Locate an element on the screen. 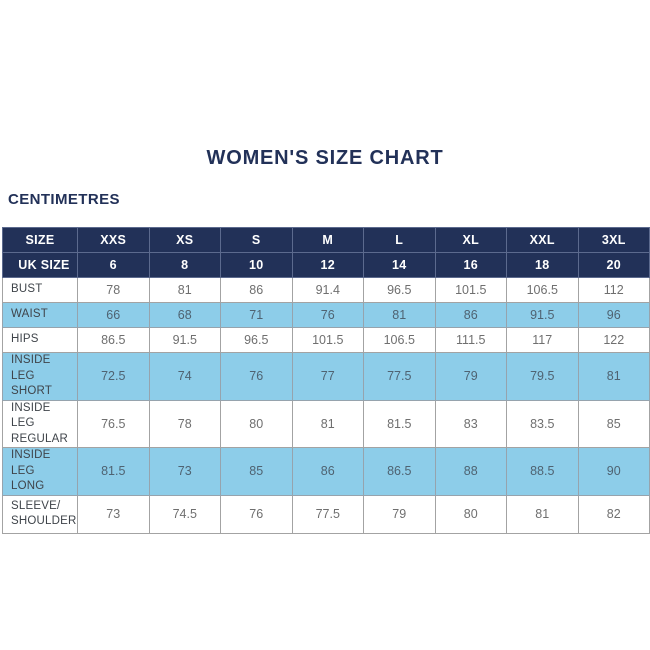  data-cell: 83.5 is located at coordinates (542, 424).